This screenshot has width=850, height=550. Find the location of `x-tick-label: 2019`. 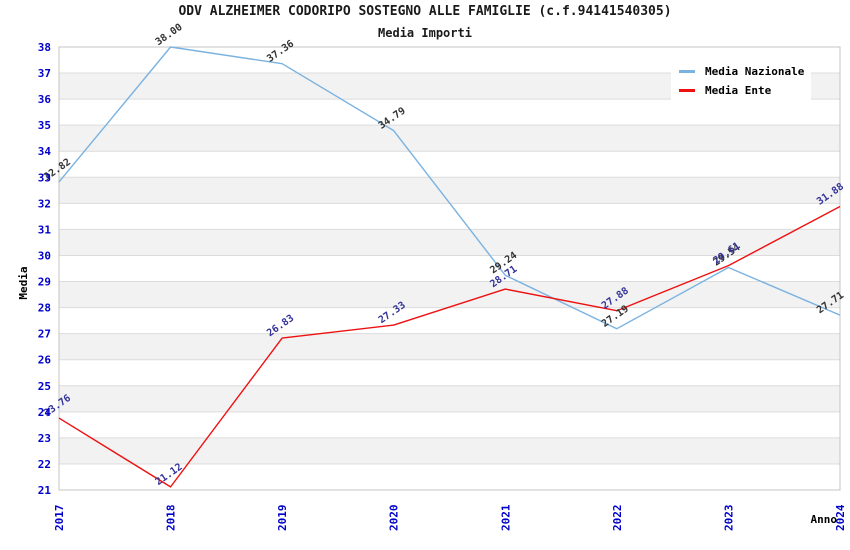

x-tick-label: 2019 is located at coordinates (282, 518).